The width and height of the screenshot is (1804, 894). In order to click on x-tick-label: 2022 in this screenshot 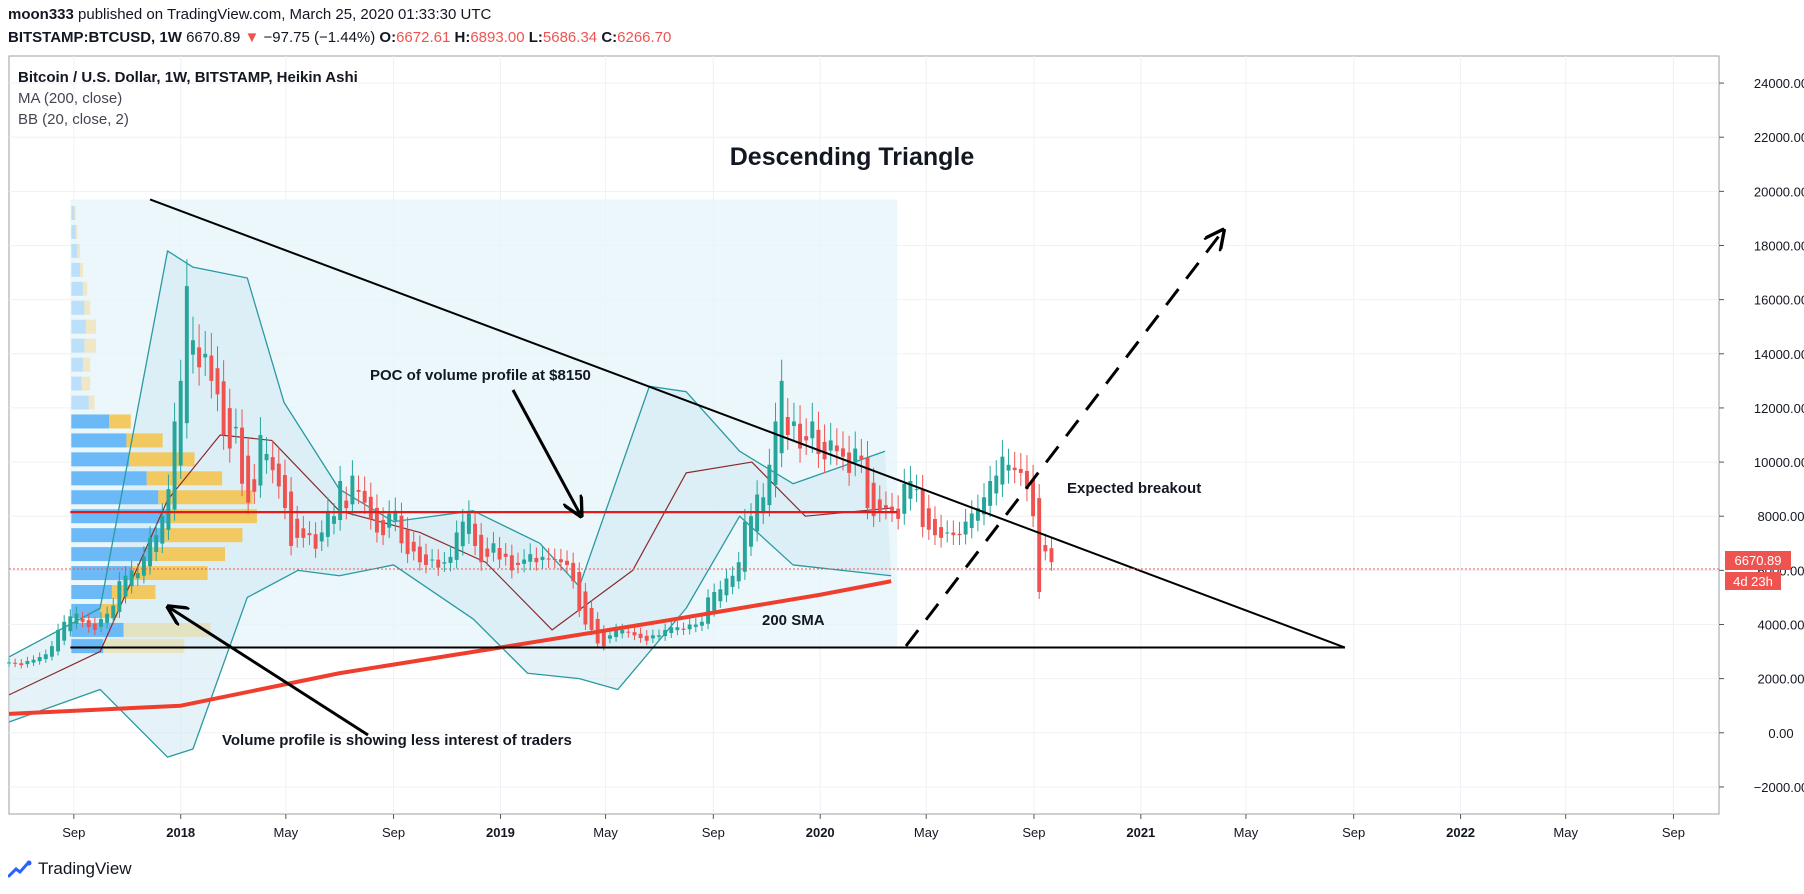, I will do `click(1460, 832)`.